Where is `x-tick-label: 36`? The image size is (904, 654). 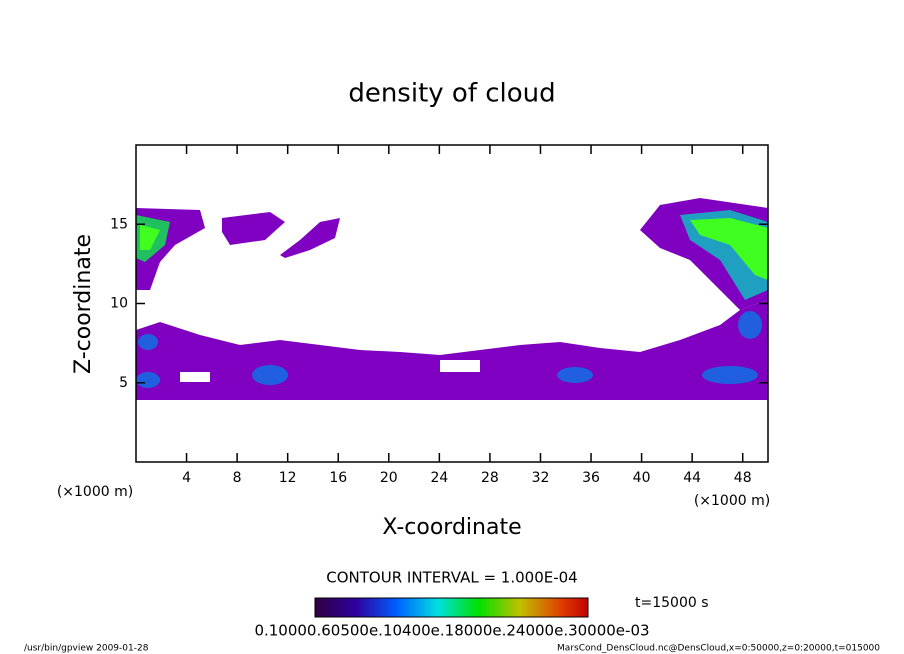 x-tick-label: 36 is located at coordinates (591, 478).